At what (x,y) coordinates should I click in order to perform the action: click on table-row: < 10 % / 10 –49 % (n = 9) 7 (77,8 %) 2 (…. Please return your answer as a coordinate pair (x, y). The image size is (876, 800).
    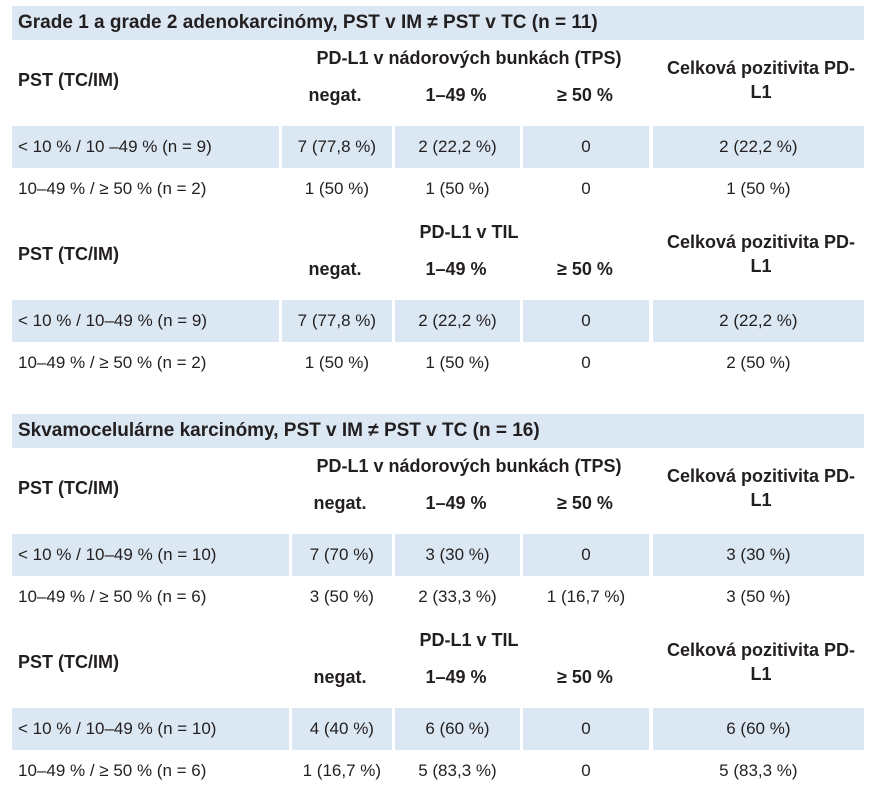
    Looking at the image, I should click on (438, 147).